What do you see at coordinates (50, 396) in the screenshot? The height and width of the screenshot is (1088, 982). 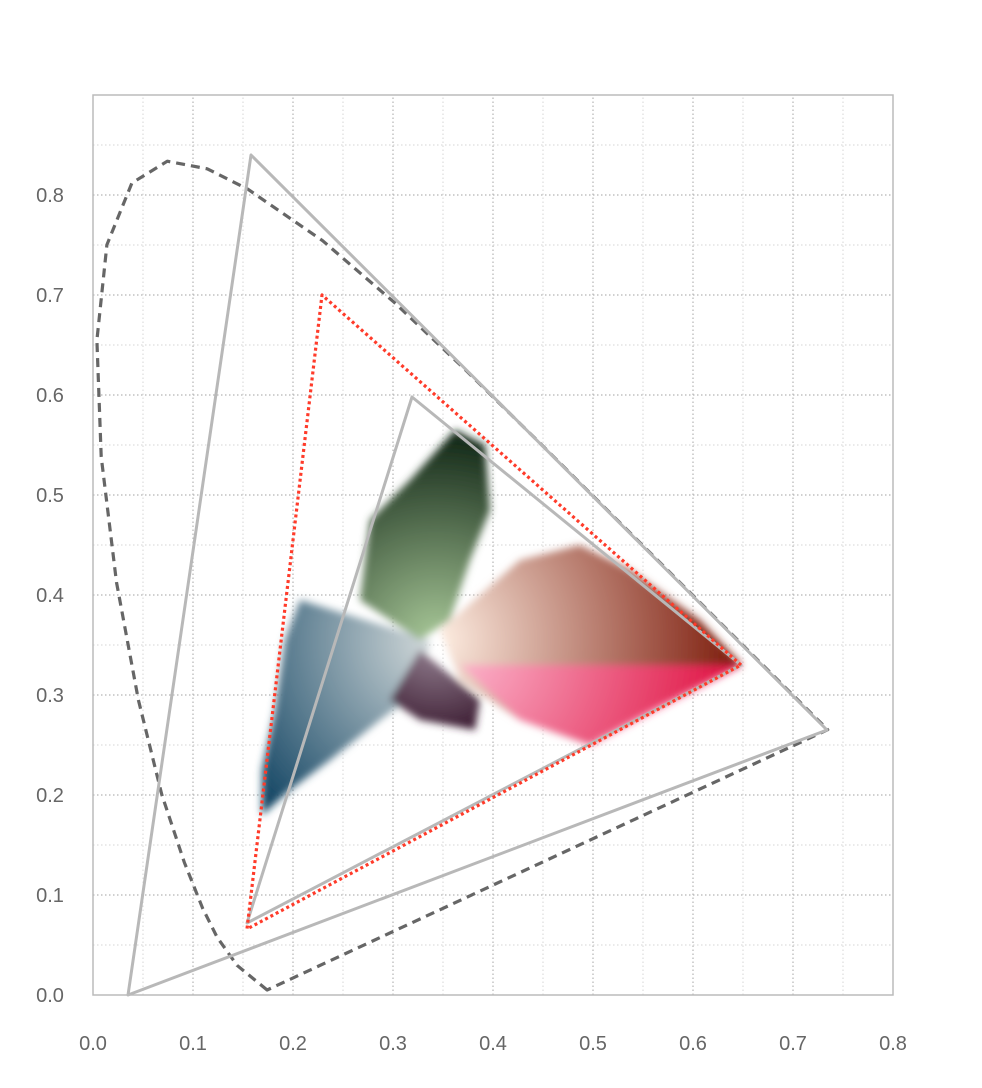 I see `y-tick-label: 0.6` at bounding box center [50, 396].